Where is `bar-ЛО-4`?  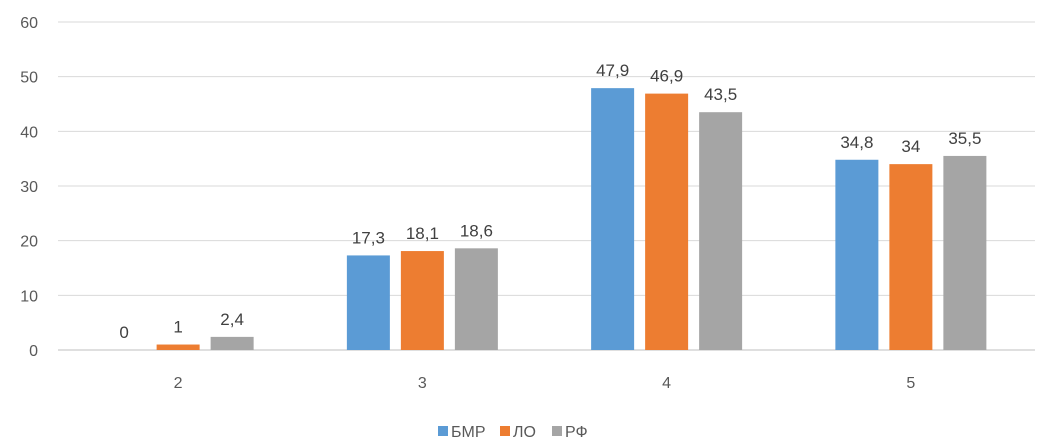
bar-ЛО-4 is located at coordinates (667, 221).